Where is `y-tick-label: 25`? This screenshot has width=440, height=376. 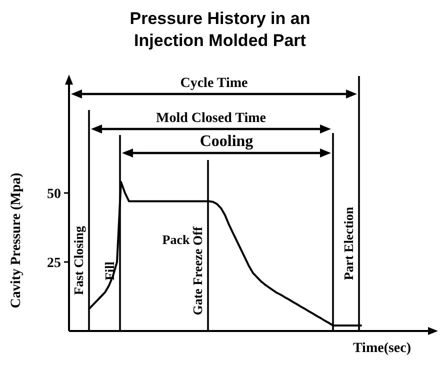 y-tick-label: 25 is located at coordinates (54, 263).